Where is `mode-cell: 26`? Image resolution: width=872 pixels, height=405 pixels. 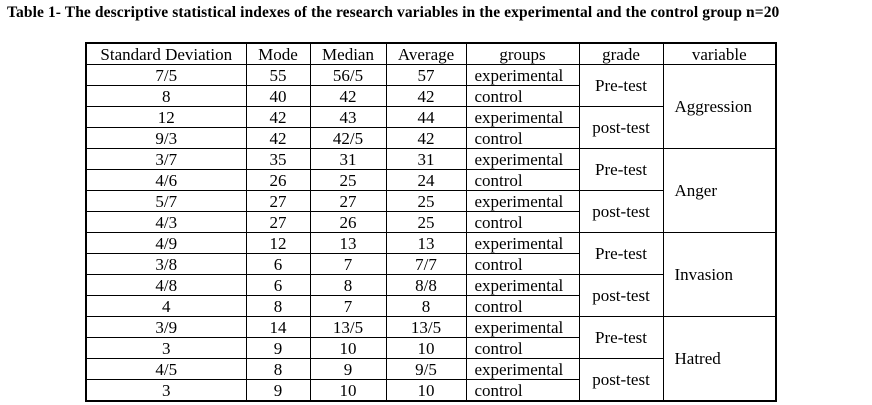 mode-cell: 26 is located at coordinates (278, 180).